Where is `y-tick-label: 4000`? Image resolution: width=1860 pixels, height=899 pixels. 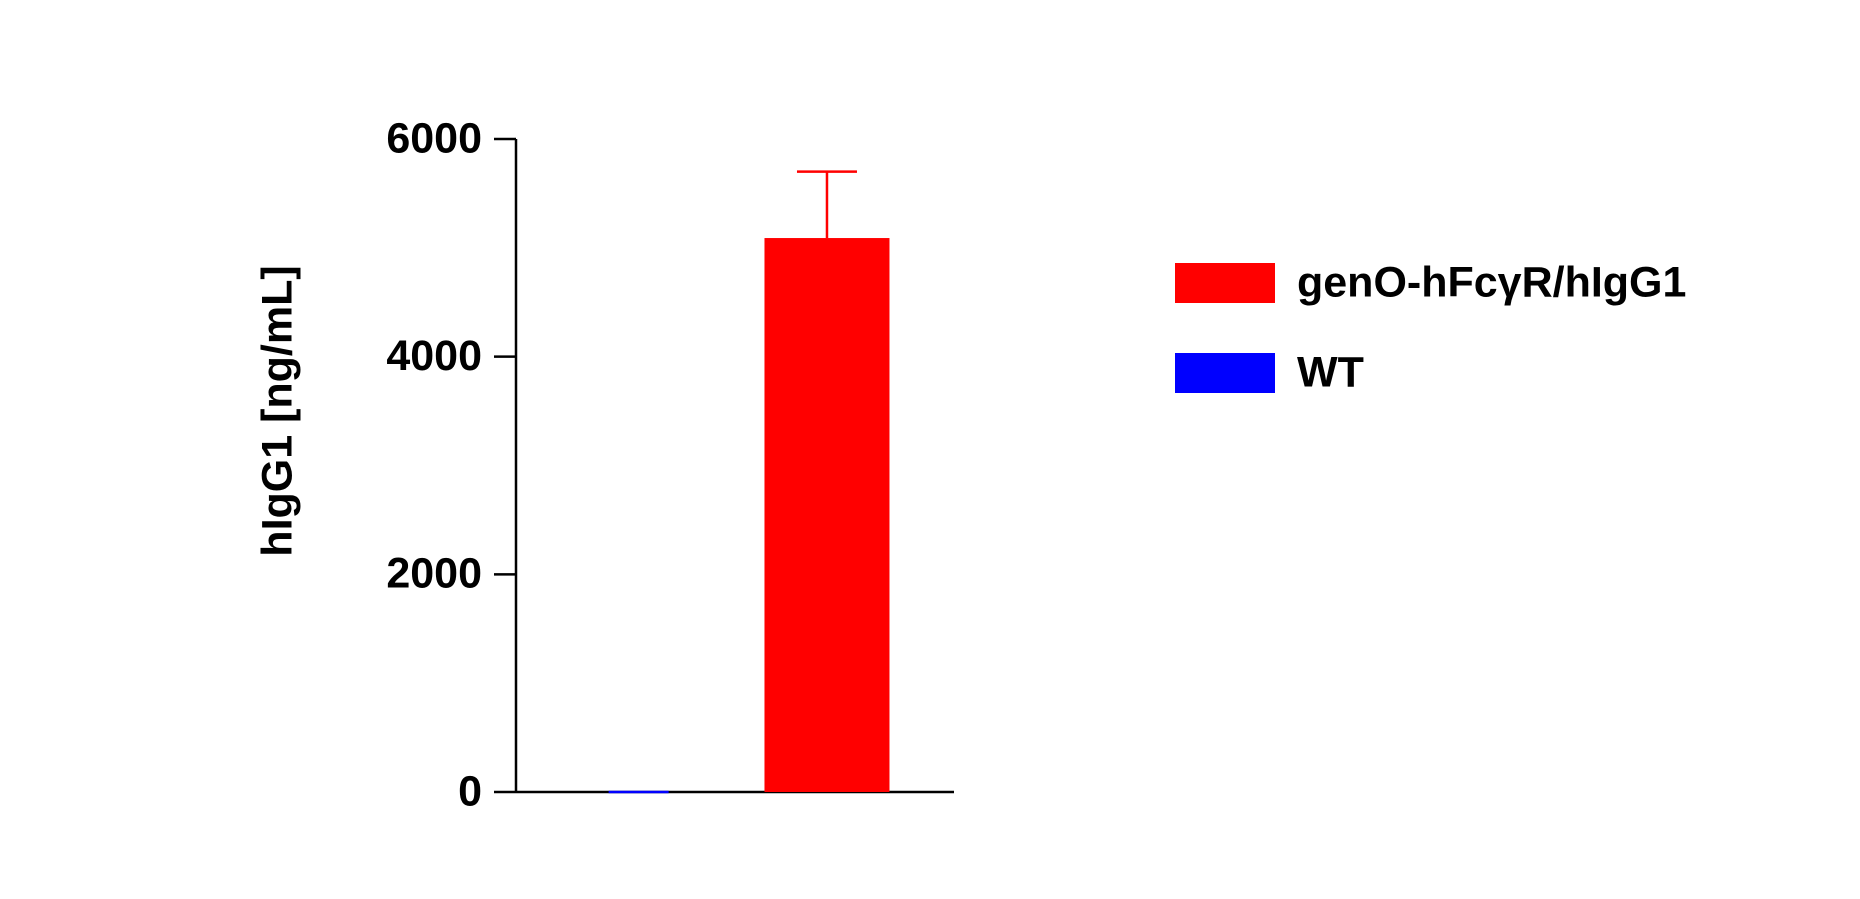
y-tick-label: 4000 is located at coordinates (434, 356).